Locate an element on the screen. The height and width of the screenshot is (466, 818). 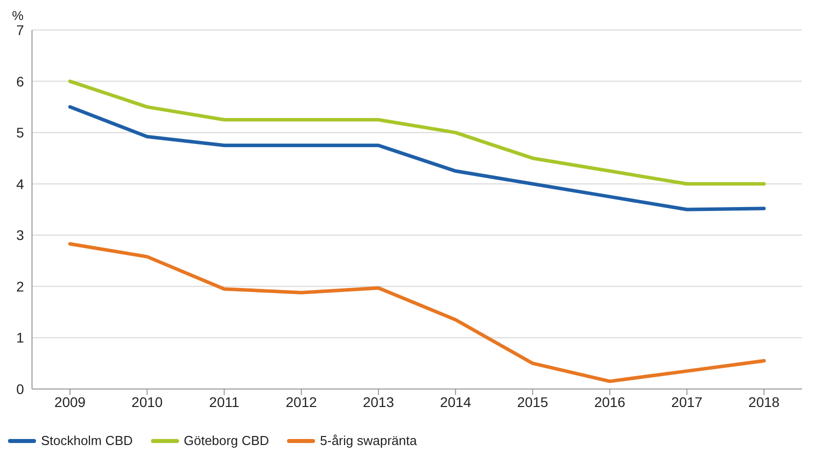
x-tick-label: 2012 is located at coordinates (302, 402).